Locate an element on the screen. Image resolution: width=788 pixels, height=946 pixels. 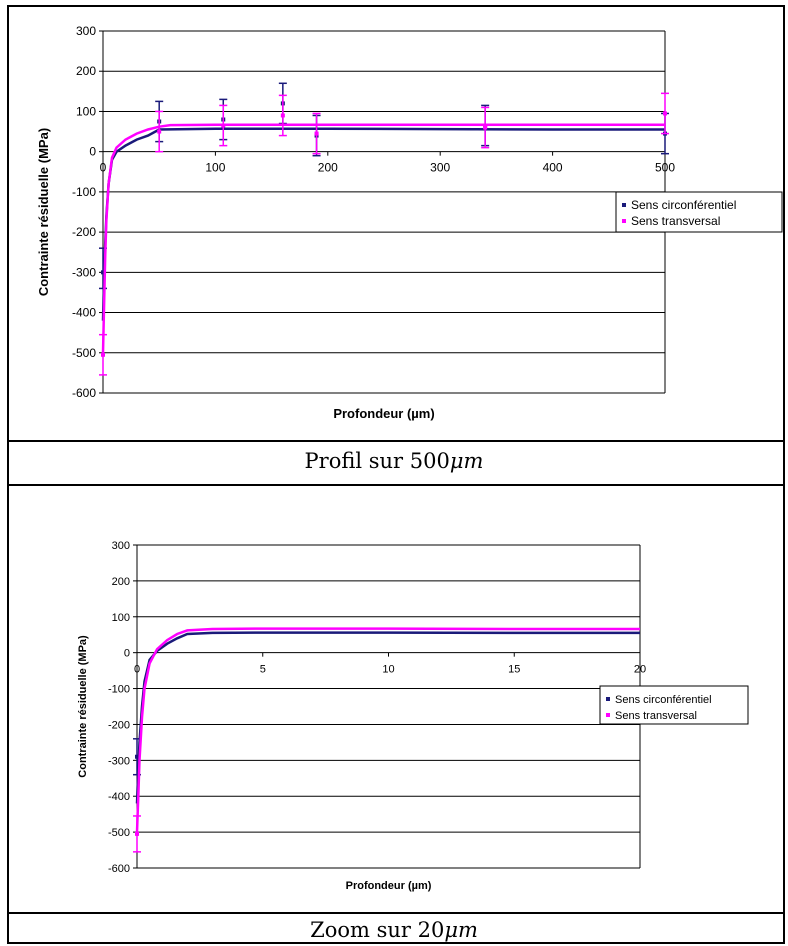
caption-text: Zoom sur is located at coordinates (364, 930).